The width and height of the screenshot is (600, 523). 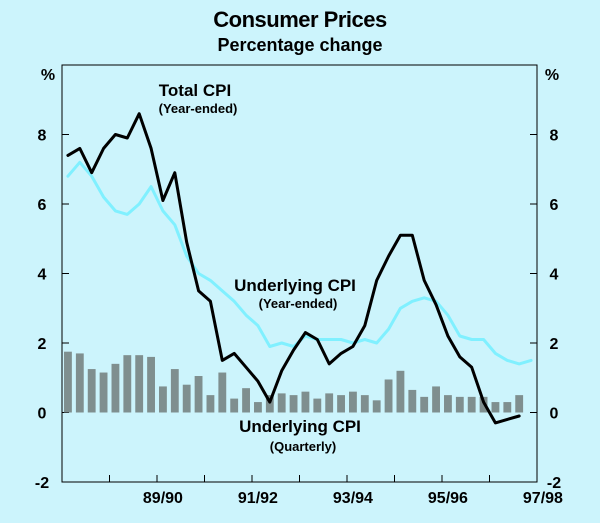 I want to click on x-ticks: 89/90 91/92 93/94 95/96 97/98, so click(x=336, y=491).